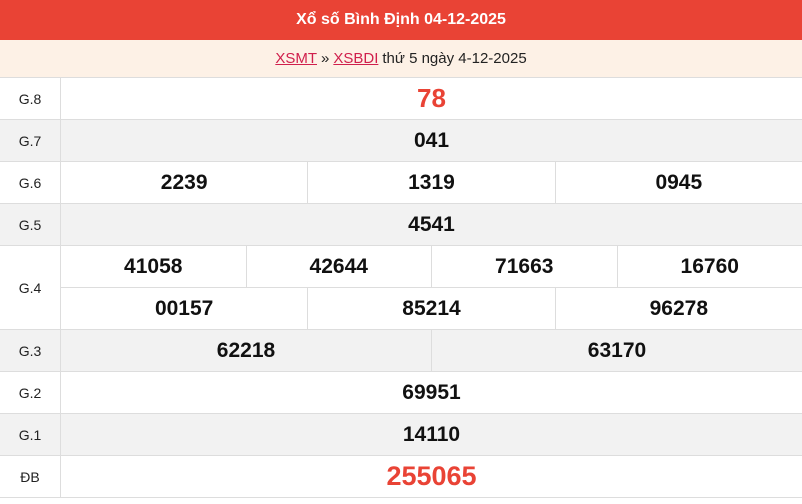 This screenshot has width=802, height=504. What do you see at coordinates (184, 308) in the screenshot?
I see `prize-number: 00157` at bounding box center [184, 308].